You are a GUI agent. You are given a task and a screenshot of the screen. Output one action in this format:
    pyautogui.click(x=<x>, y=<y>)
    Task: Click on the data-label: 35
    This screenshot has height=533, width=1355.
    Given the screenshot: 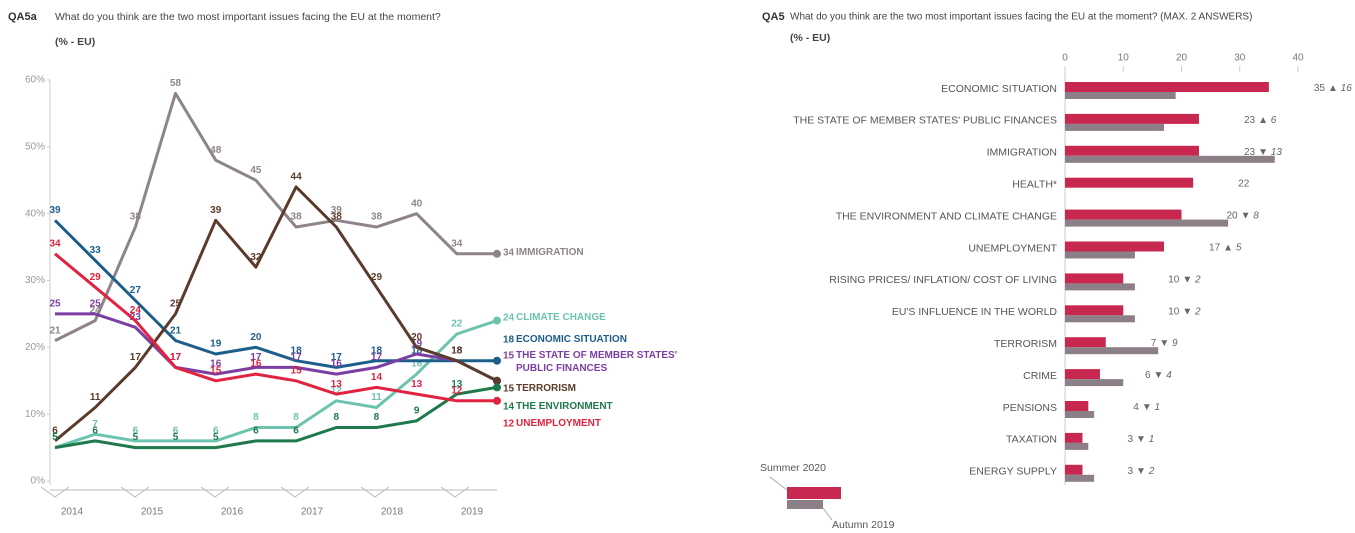 What is the action you would take?
    pyautogui.click(x=1320, y=88)
    